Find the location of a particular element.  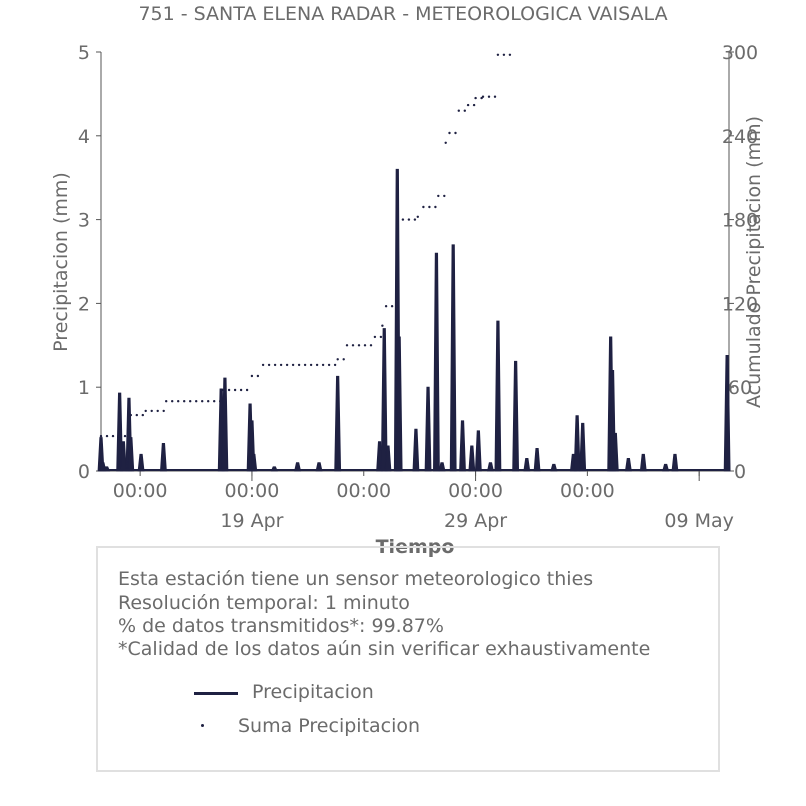

y-tick-label-left: 3 is located at coordinates (84, 221).